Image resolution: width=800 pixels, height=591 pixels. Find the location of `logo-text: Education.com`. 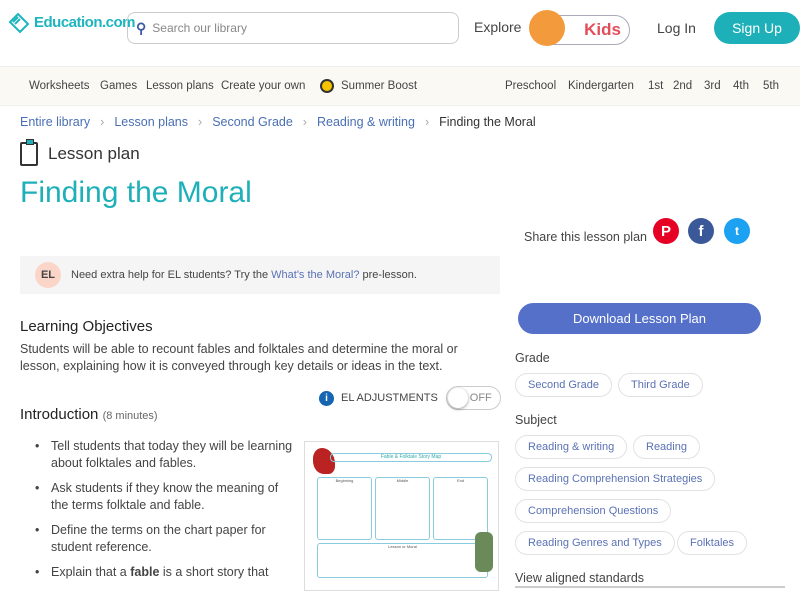

logo-text: Education.com is located at coordinates (85, 22).